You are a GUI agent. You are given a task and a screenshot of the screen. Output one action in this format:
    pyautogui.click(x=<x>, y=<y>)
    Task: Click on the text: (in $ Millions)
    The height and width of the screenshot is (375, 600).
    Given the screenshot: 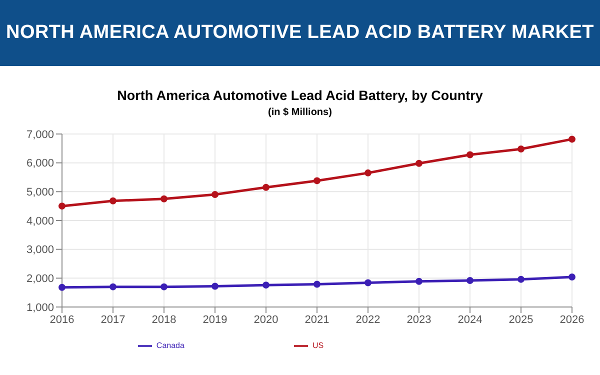 What is the action you would take?
    pyautogui.click(x=300, y=112)
    